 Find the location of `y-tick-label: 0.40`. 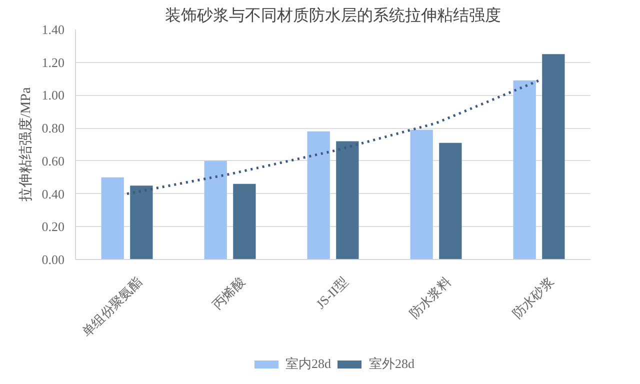

y-tick-label: 0.40 is located at coordinates (53, 194).